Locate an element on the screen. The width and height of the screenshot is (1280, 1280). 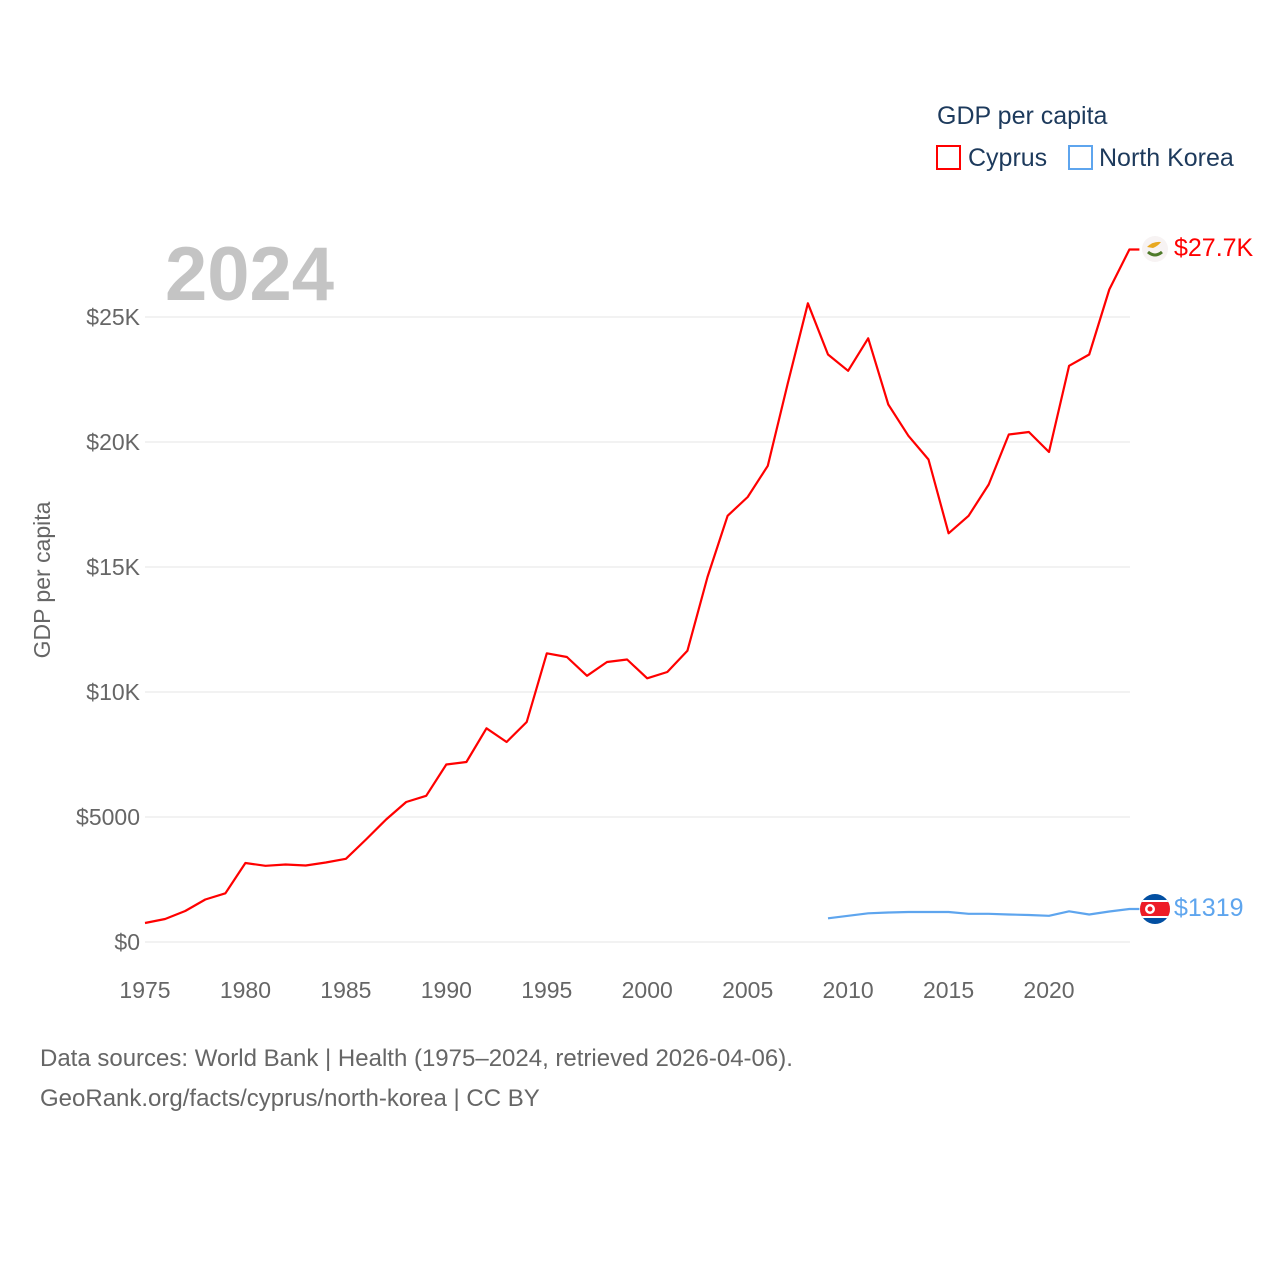
x-tick-label: 1995 is located at coordinates (546, 990).